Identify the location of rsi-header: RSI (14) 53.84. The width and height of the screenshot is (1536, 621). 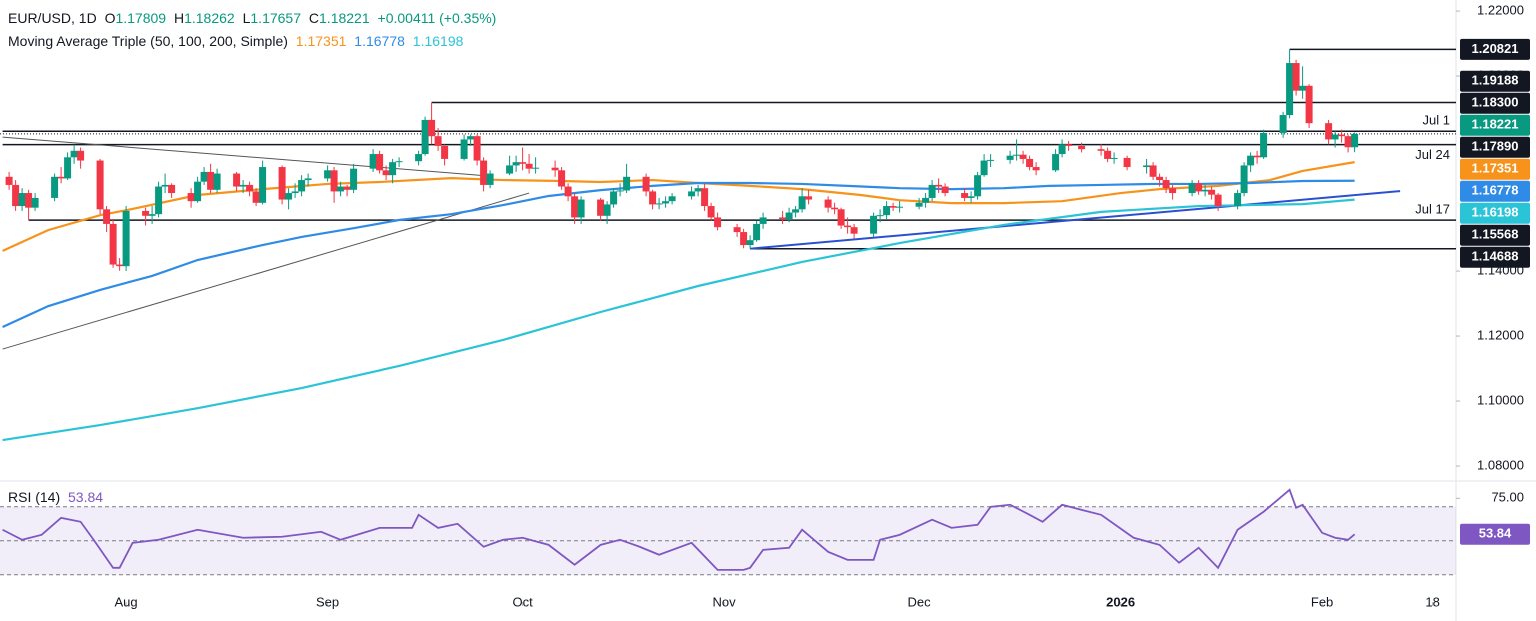
(57, 497).